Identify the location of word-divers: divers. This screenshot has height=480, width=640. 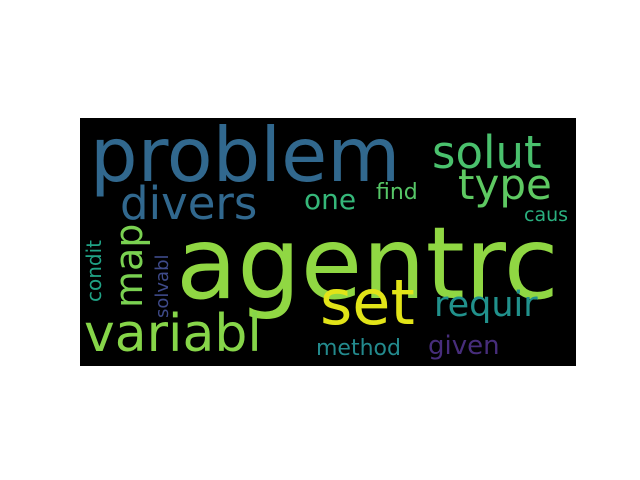
(189, 203).